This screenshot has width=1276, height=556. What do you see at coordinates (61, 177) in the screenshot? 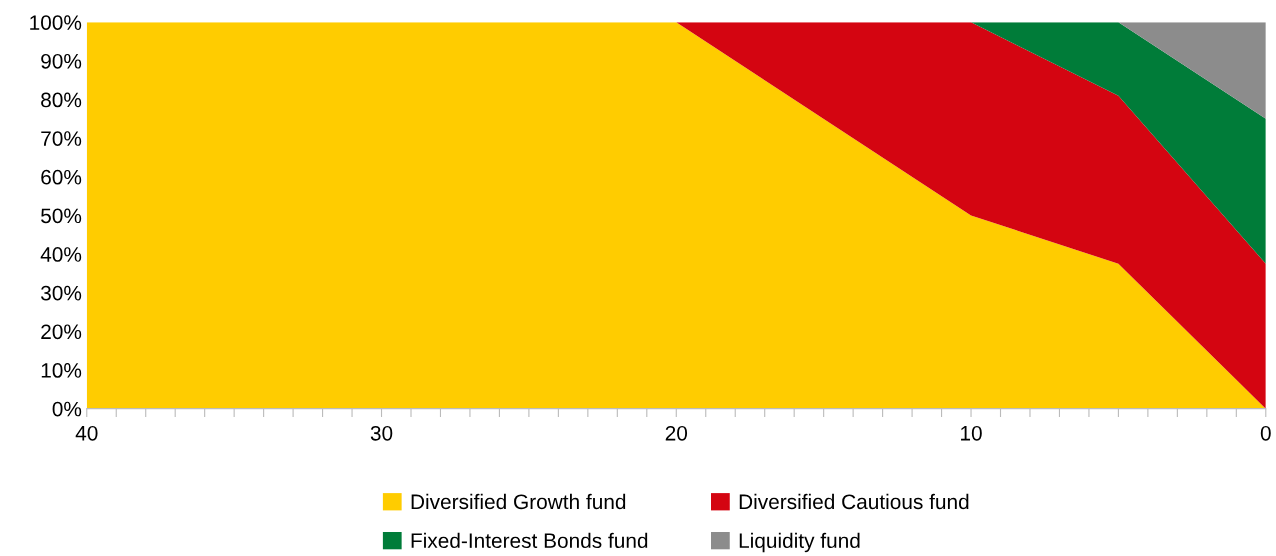
I see `y-tick-label: 60%` at bounding box center [61, 177].